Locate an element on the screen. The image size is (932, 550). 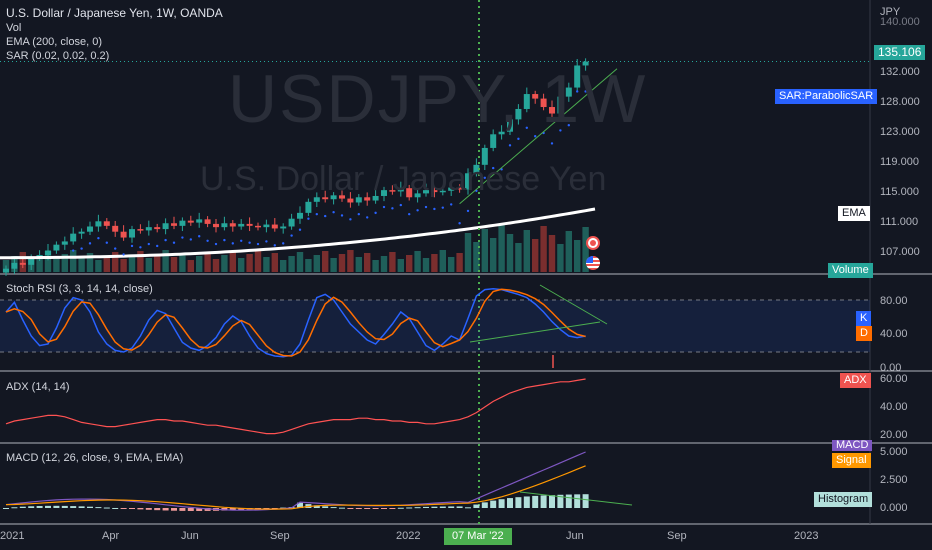
stoch-tick: 40.00 is located at coordinates (894, 334).